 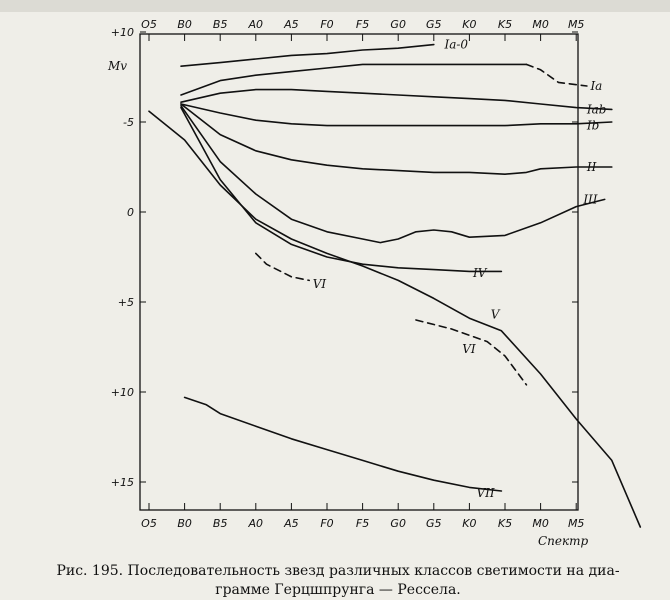 I want to click on curve-label: Iа-0, so click(x=455, y=45).